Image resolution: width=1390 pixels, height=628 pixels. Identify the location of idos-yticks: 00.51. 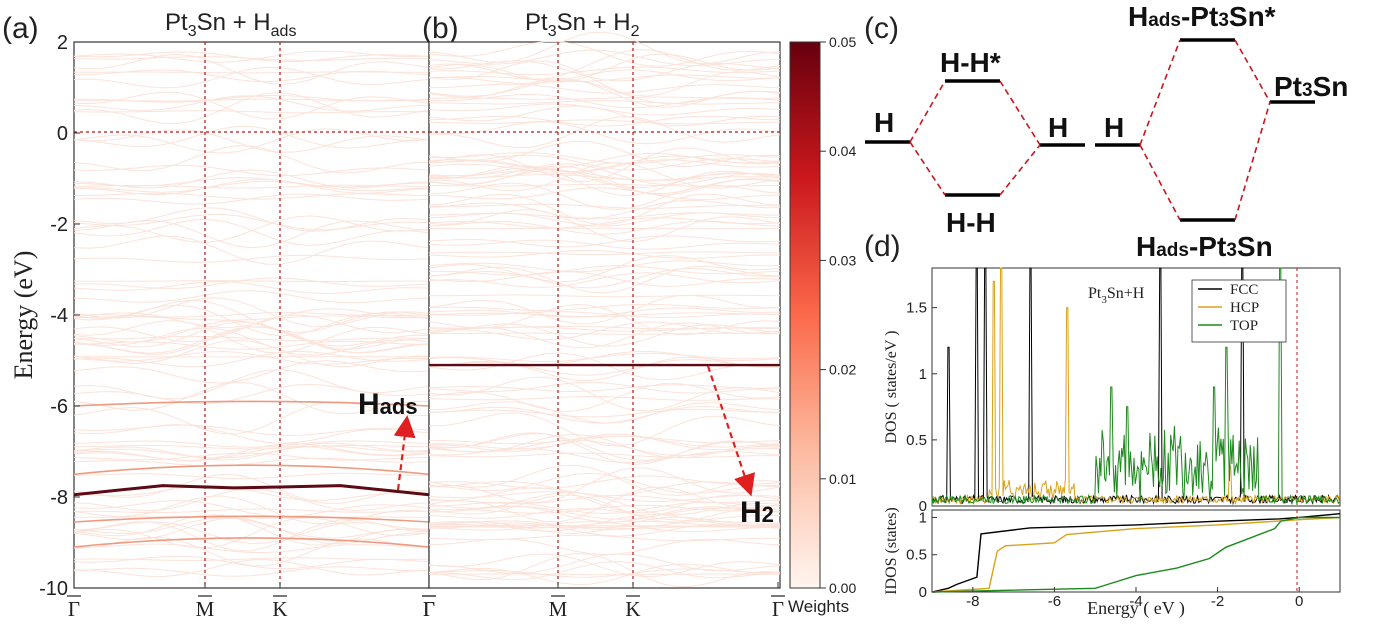
(921, 555).